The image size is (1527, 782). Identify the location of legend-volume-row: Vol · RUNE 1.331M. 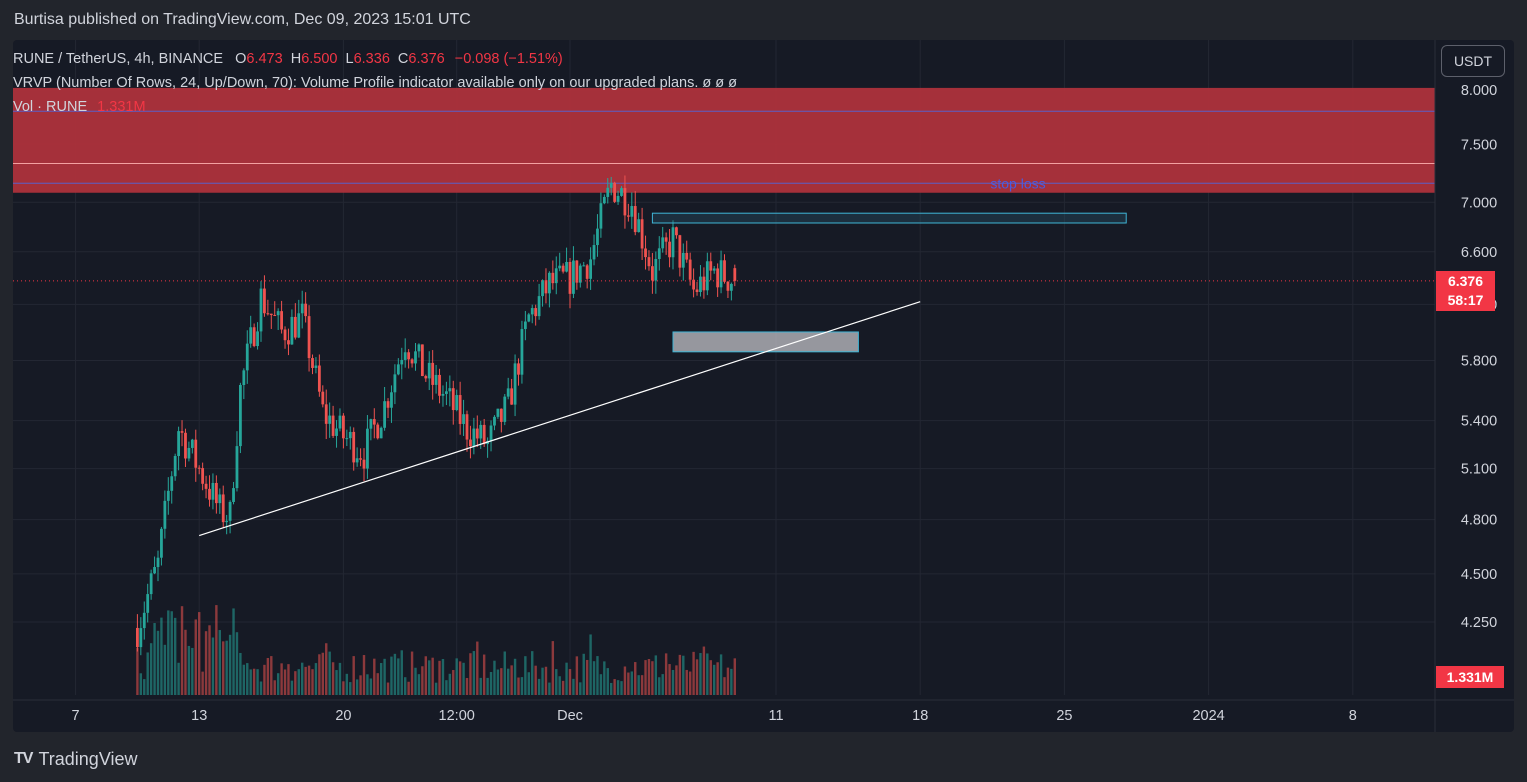
(79, 107).